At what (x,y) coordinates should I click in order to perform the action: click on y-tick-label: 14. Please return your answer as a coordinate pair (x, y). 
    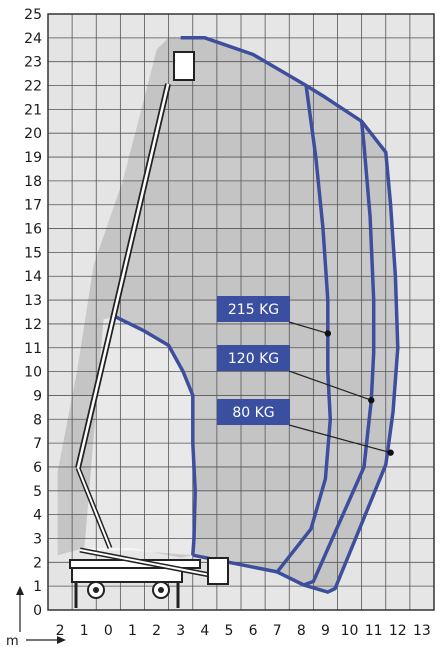
    Looking at the image, I should click on (33, 277).